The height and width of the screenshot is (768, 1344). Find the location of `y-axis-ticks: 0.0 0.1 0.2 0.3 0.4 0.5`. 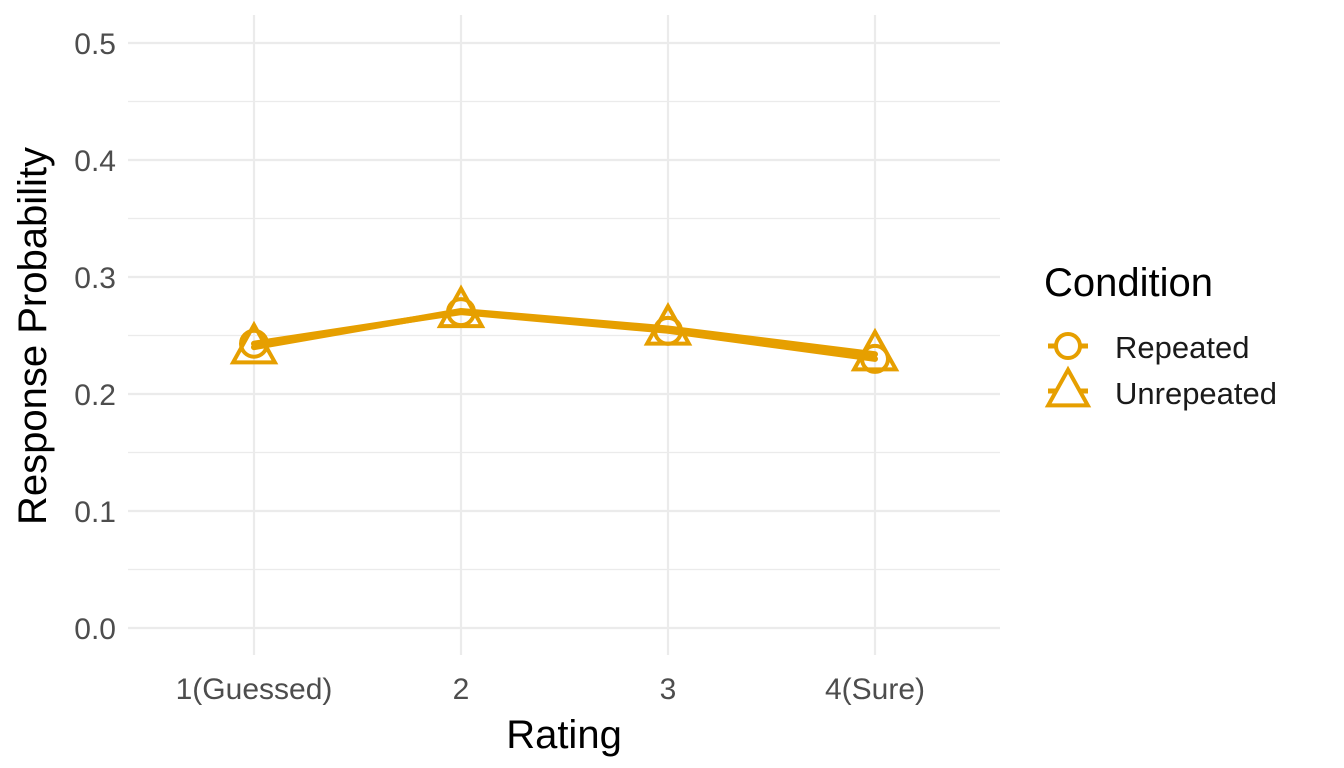

y-axis-ticks: 0.0 0.1 0.2 0.3 0.4 0.5 is located at coordinates (95, 337).